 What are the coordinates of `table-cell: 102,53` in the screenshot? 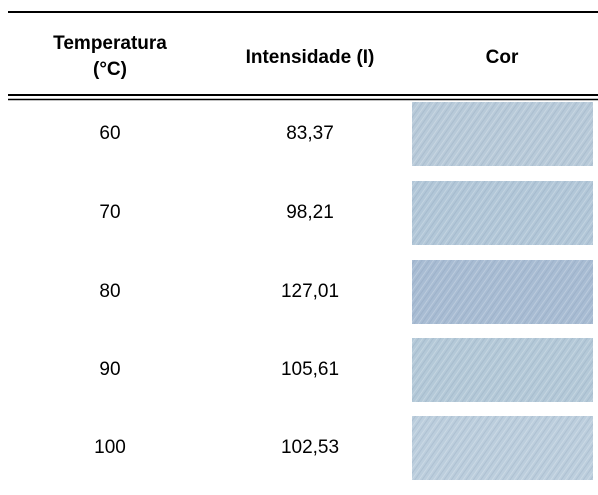 It's located at (310, 447).